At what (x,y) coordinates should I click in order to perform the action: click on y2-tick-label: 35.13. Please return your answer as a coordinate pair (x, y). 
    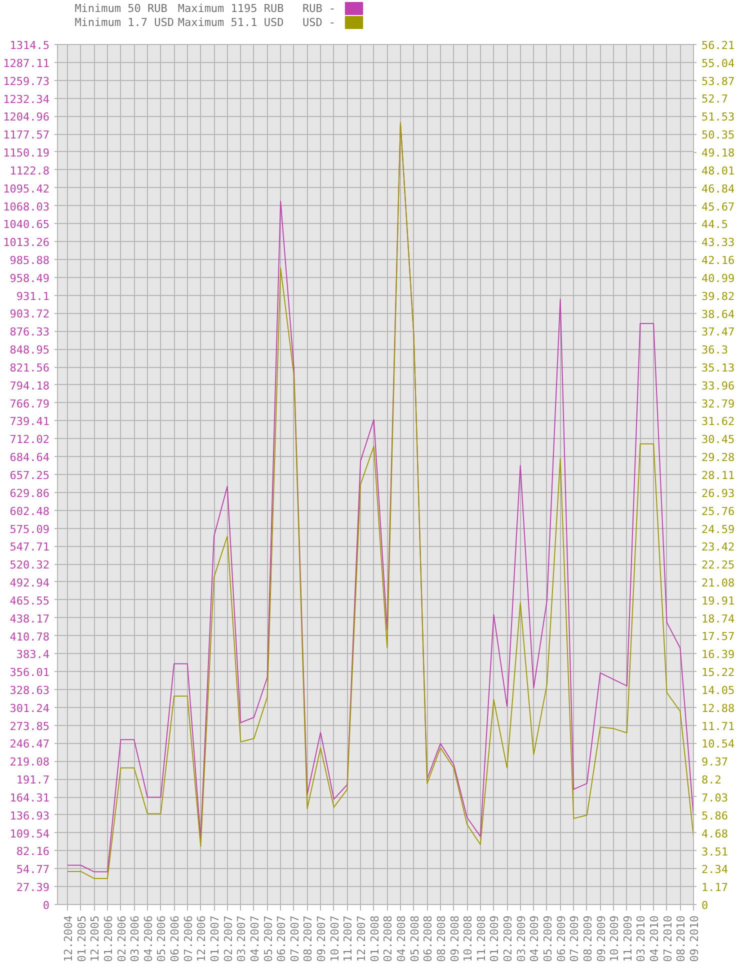
    Looking at the image, I should click on (718, 368).